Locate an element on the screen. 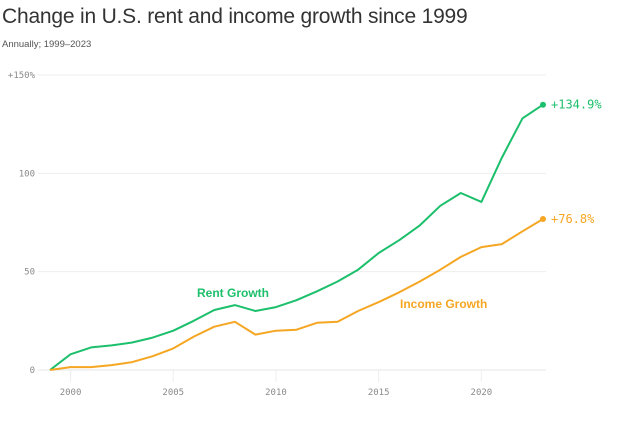  chart-subtitle: Annually; 1999–2023 is located at coordinates (47, 44).